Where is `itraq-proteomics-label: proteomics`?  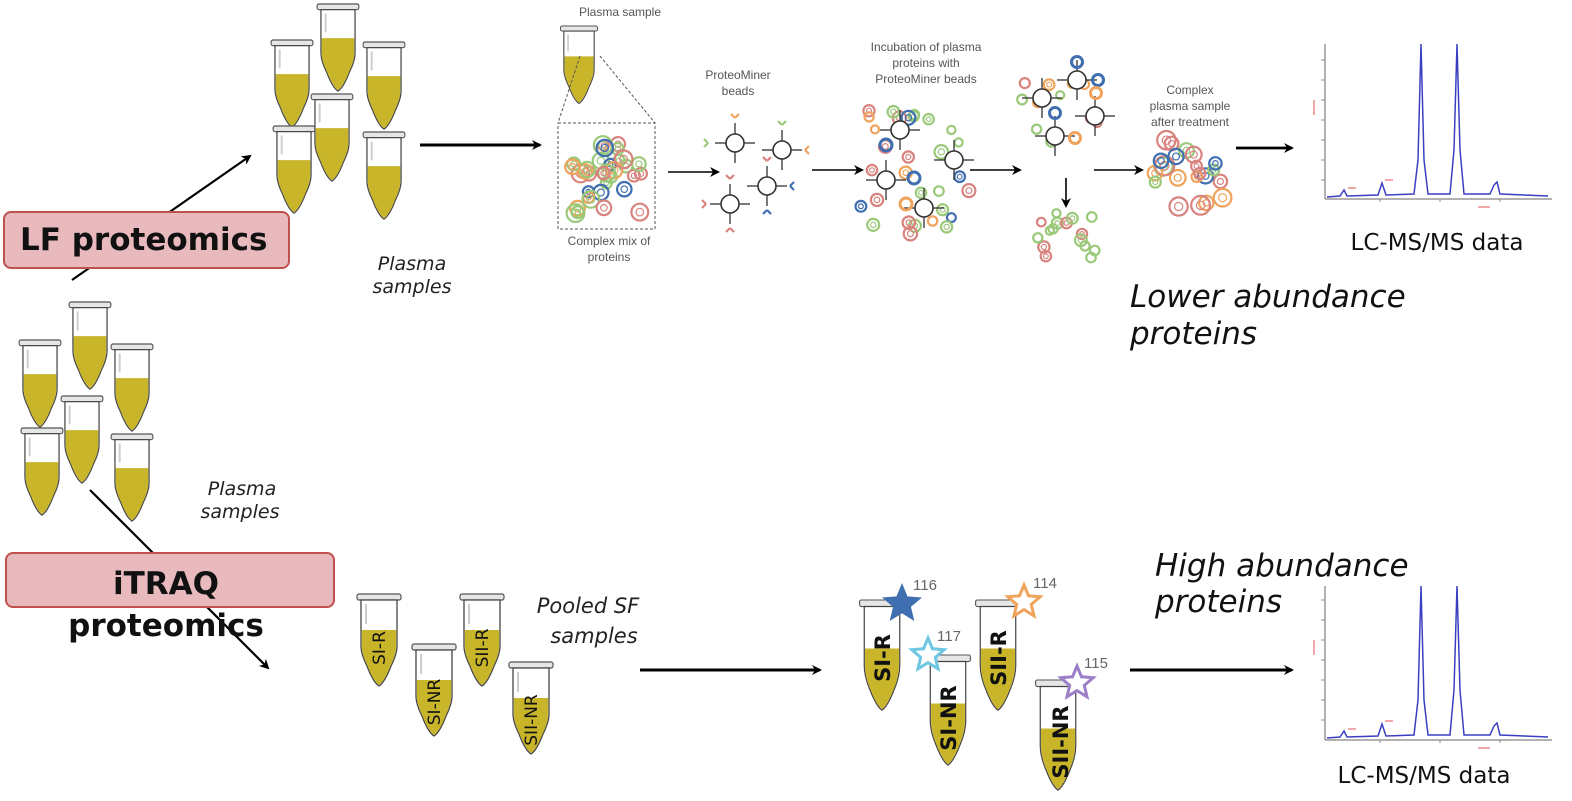 itraq-proteomics-label: proteomics is located at coordinates (166, 626).